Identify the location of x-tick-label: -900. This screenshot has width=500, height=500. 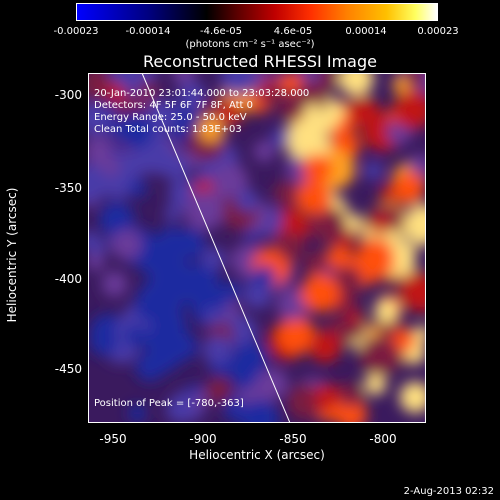
(203, 439).